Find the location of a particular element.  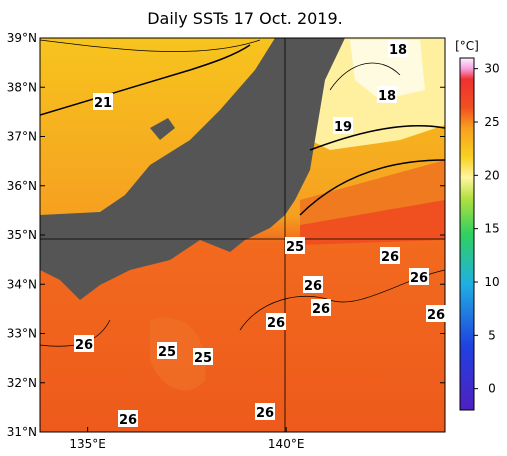

contour-label: 19 is located at coordinates (343, 127).